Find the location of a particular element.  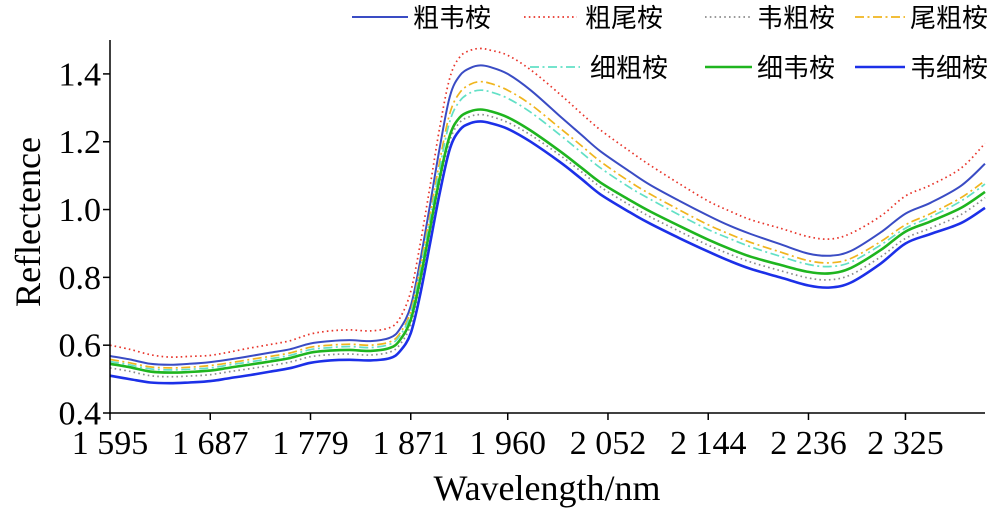

legend-label: 尾粗桉 is located at coordinates (949, 19).